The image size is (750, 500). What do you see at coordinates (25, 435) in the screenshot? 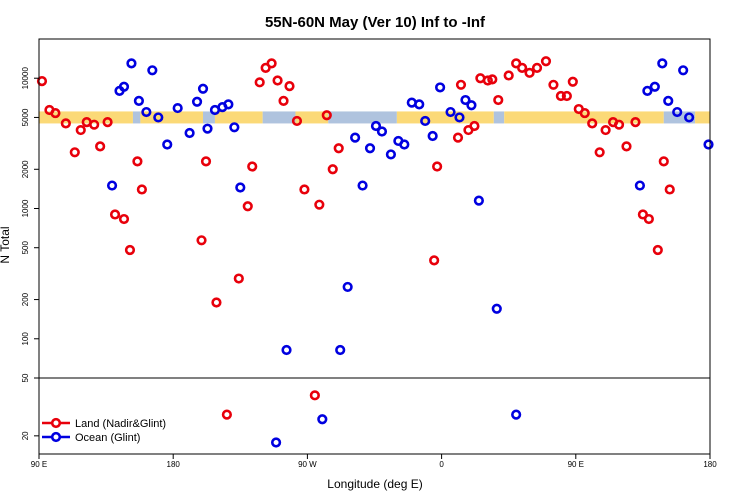
I see `y-tick-label-lower-0: 20` at bounding box center [25, 435].